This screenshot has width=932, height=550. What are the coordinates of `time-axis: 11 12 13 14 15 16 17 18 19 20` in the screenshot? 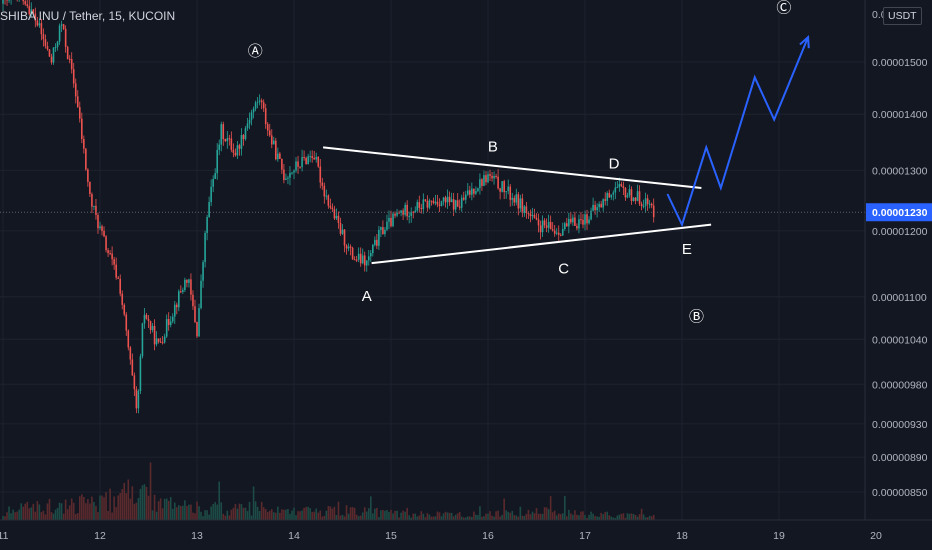 It's located at (466, 534).